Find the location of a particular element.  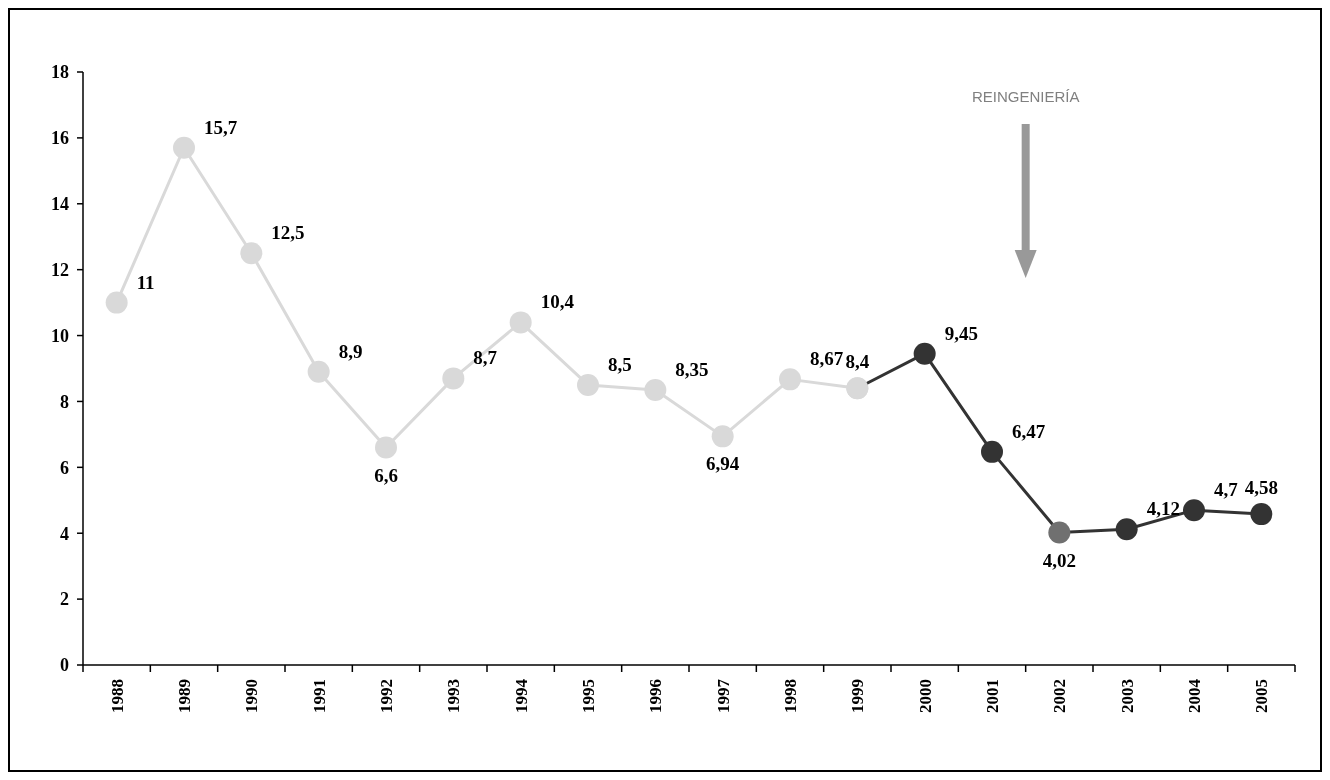

x-tick-label: 1995 is located at coordinates (588, 696).